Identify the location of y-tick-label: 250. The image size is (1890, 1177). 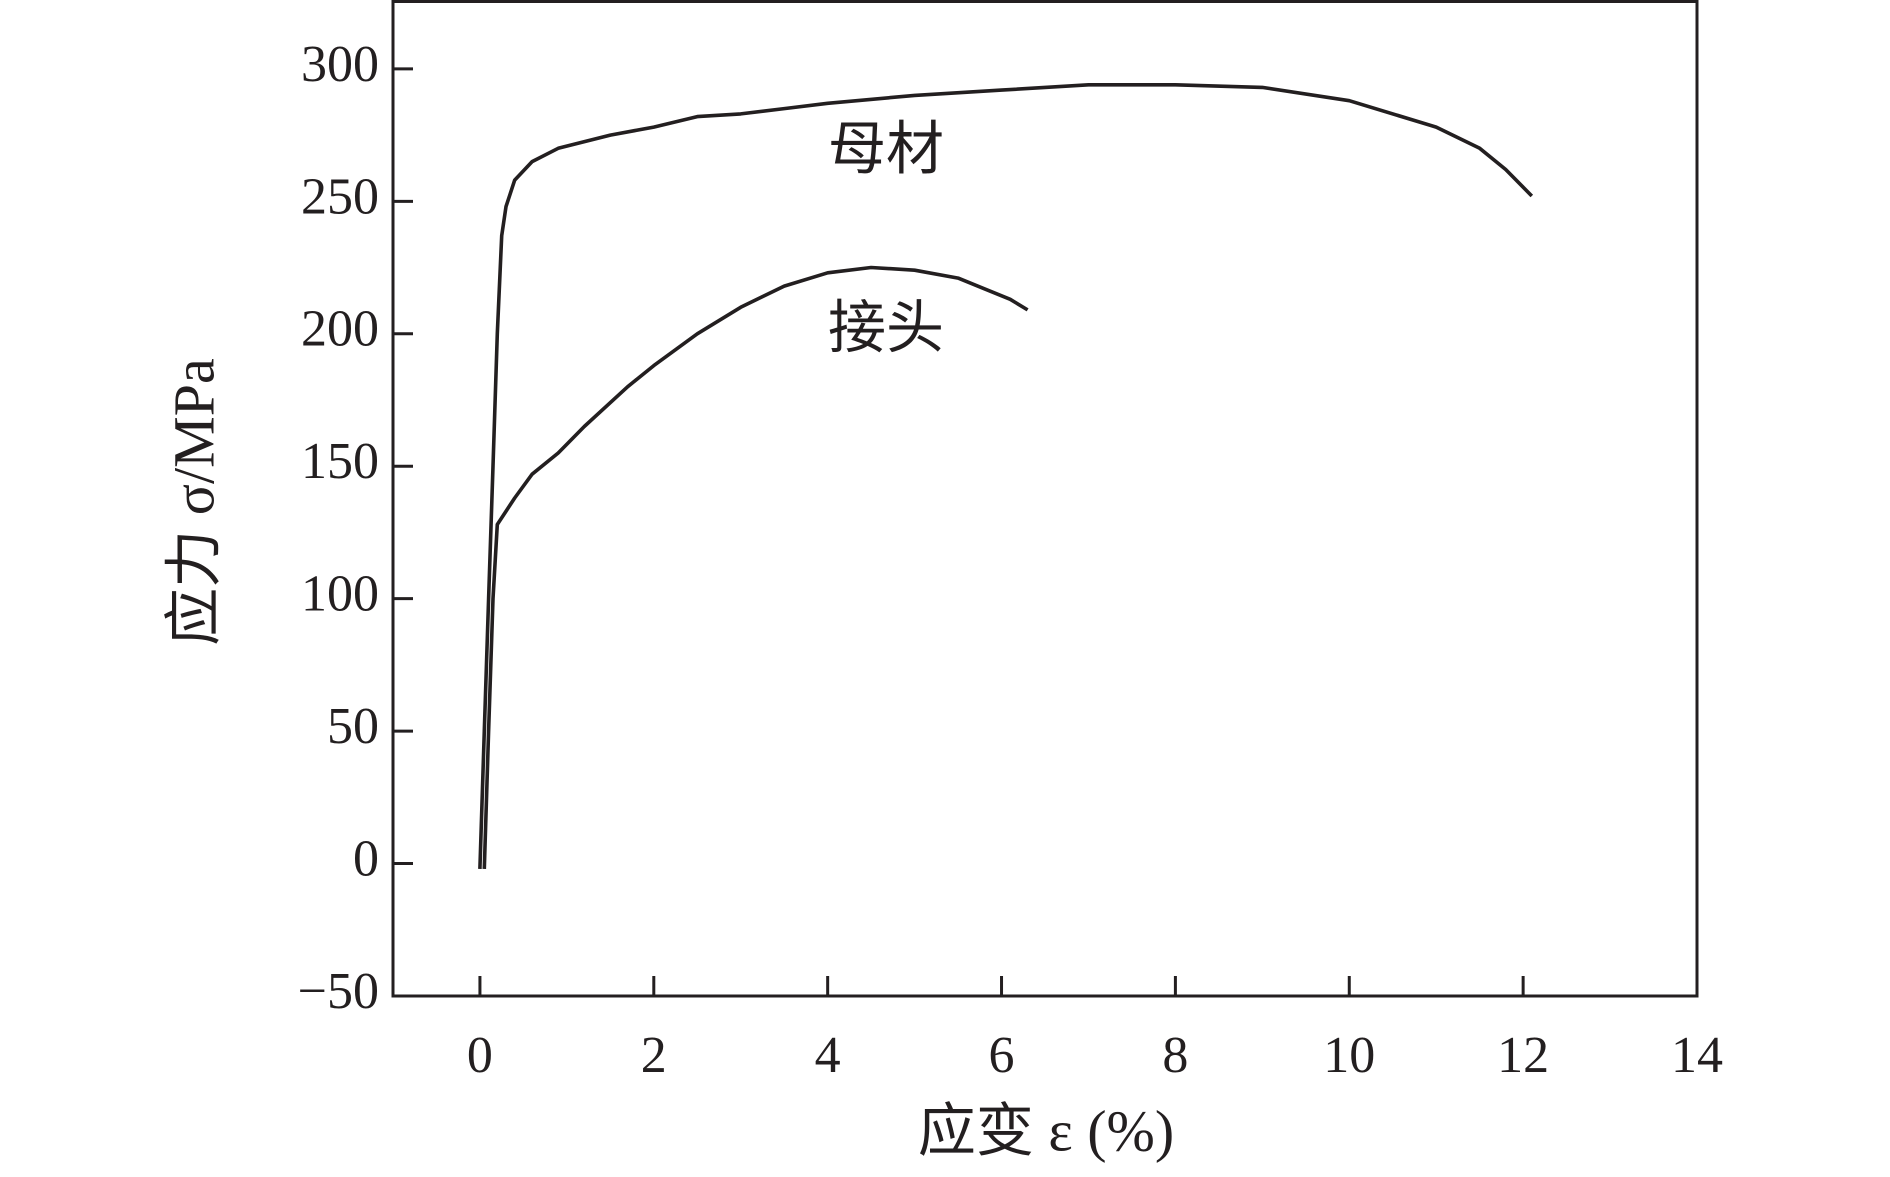
(340, 196).